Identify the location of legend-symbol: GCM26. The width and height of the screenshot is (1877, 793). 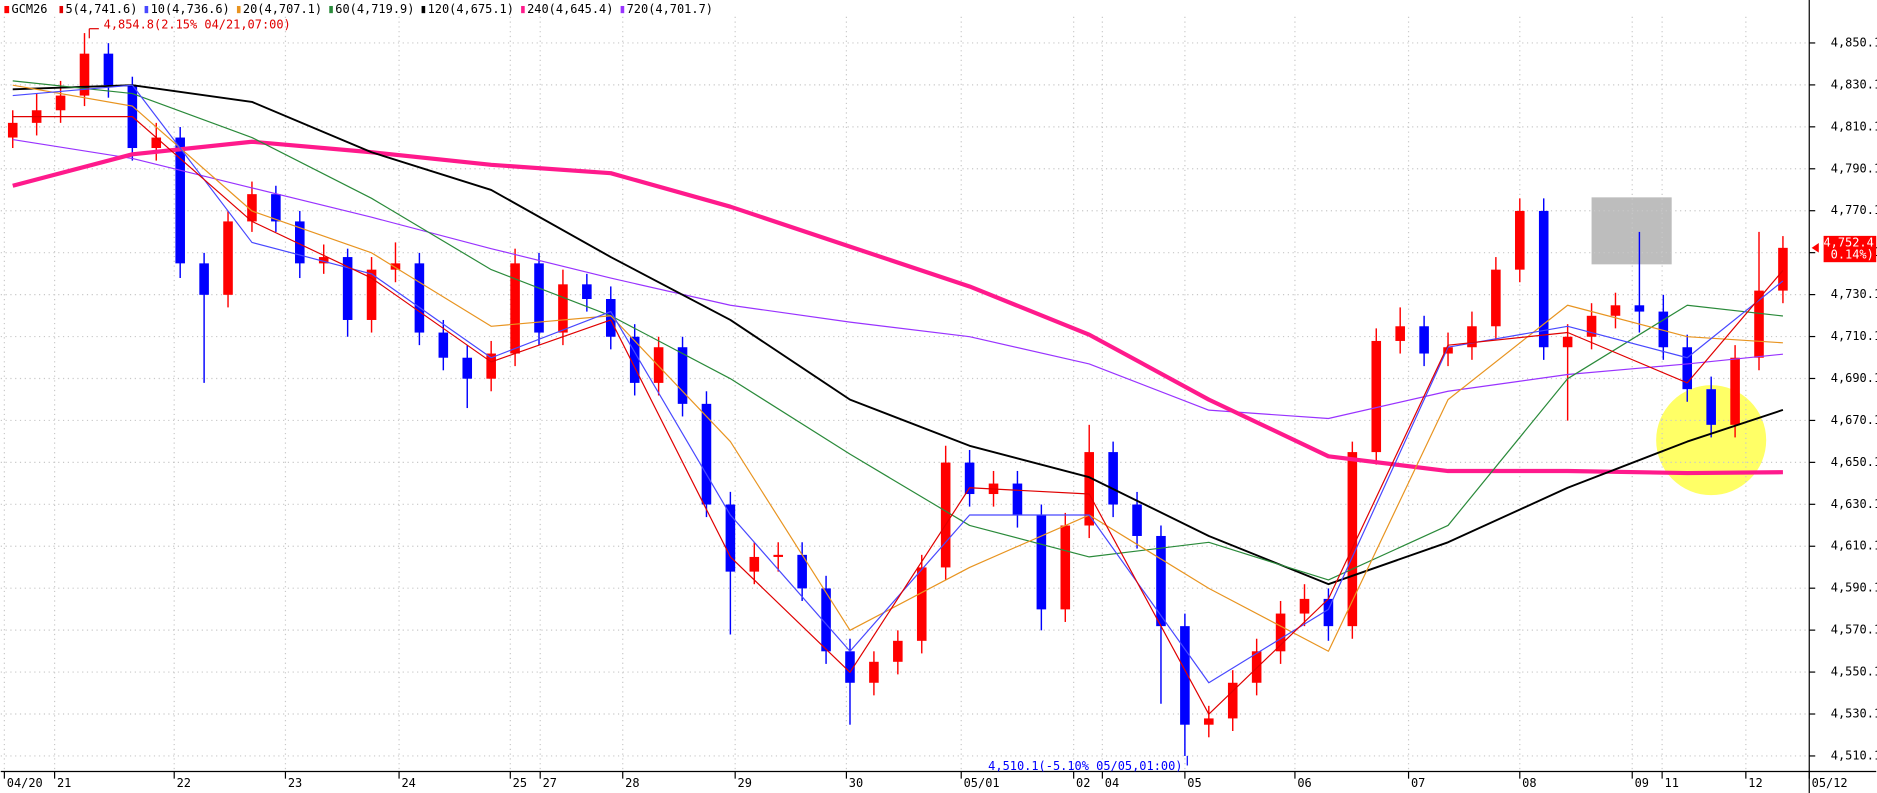
(30, 9).